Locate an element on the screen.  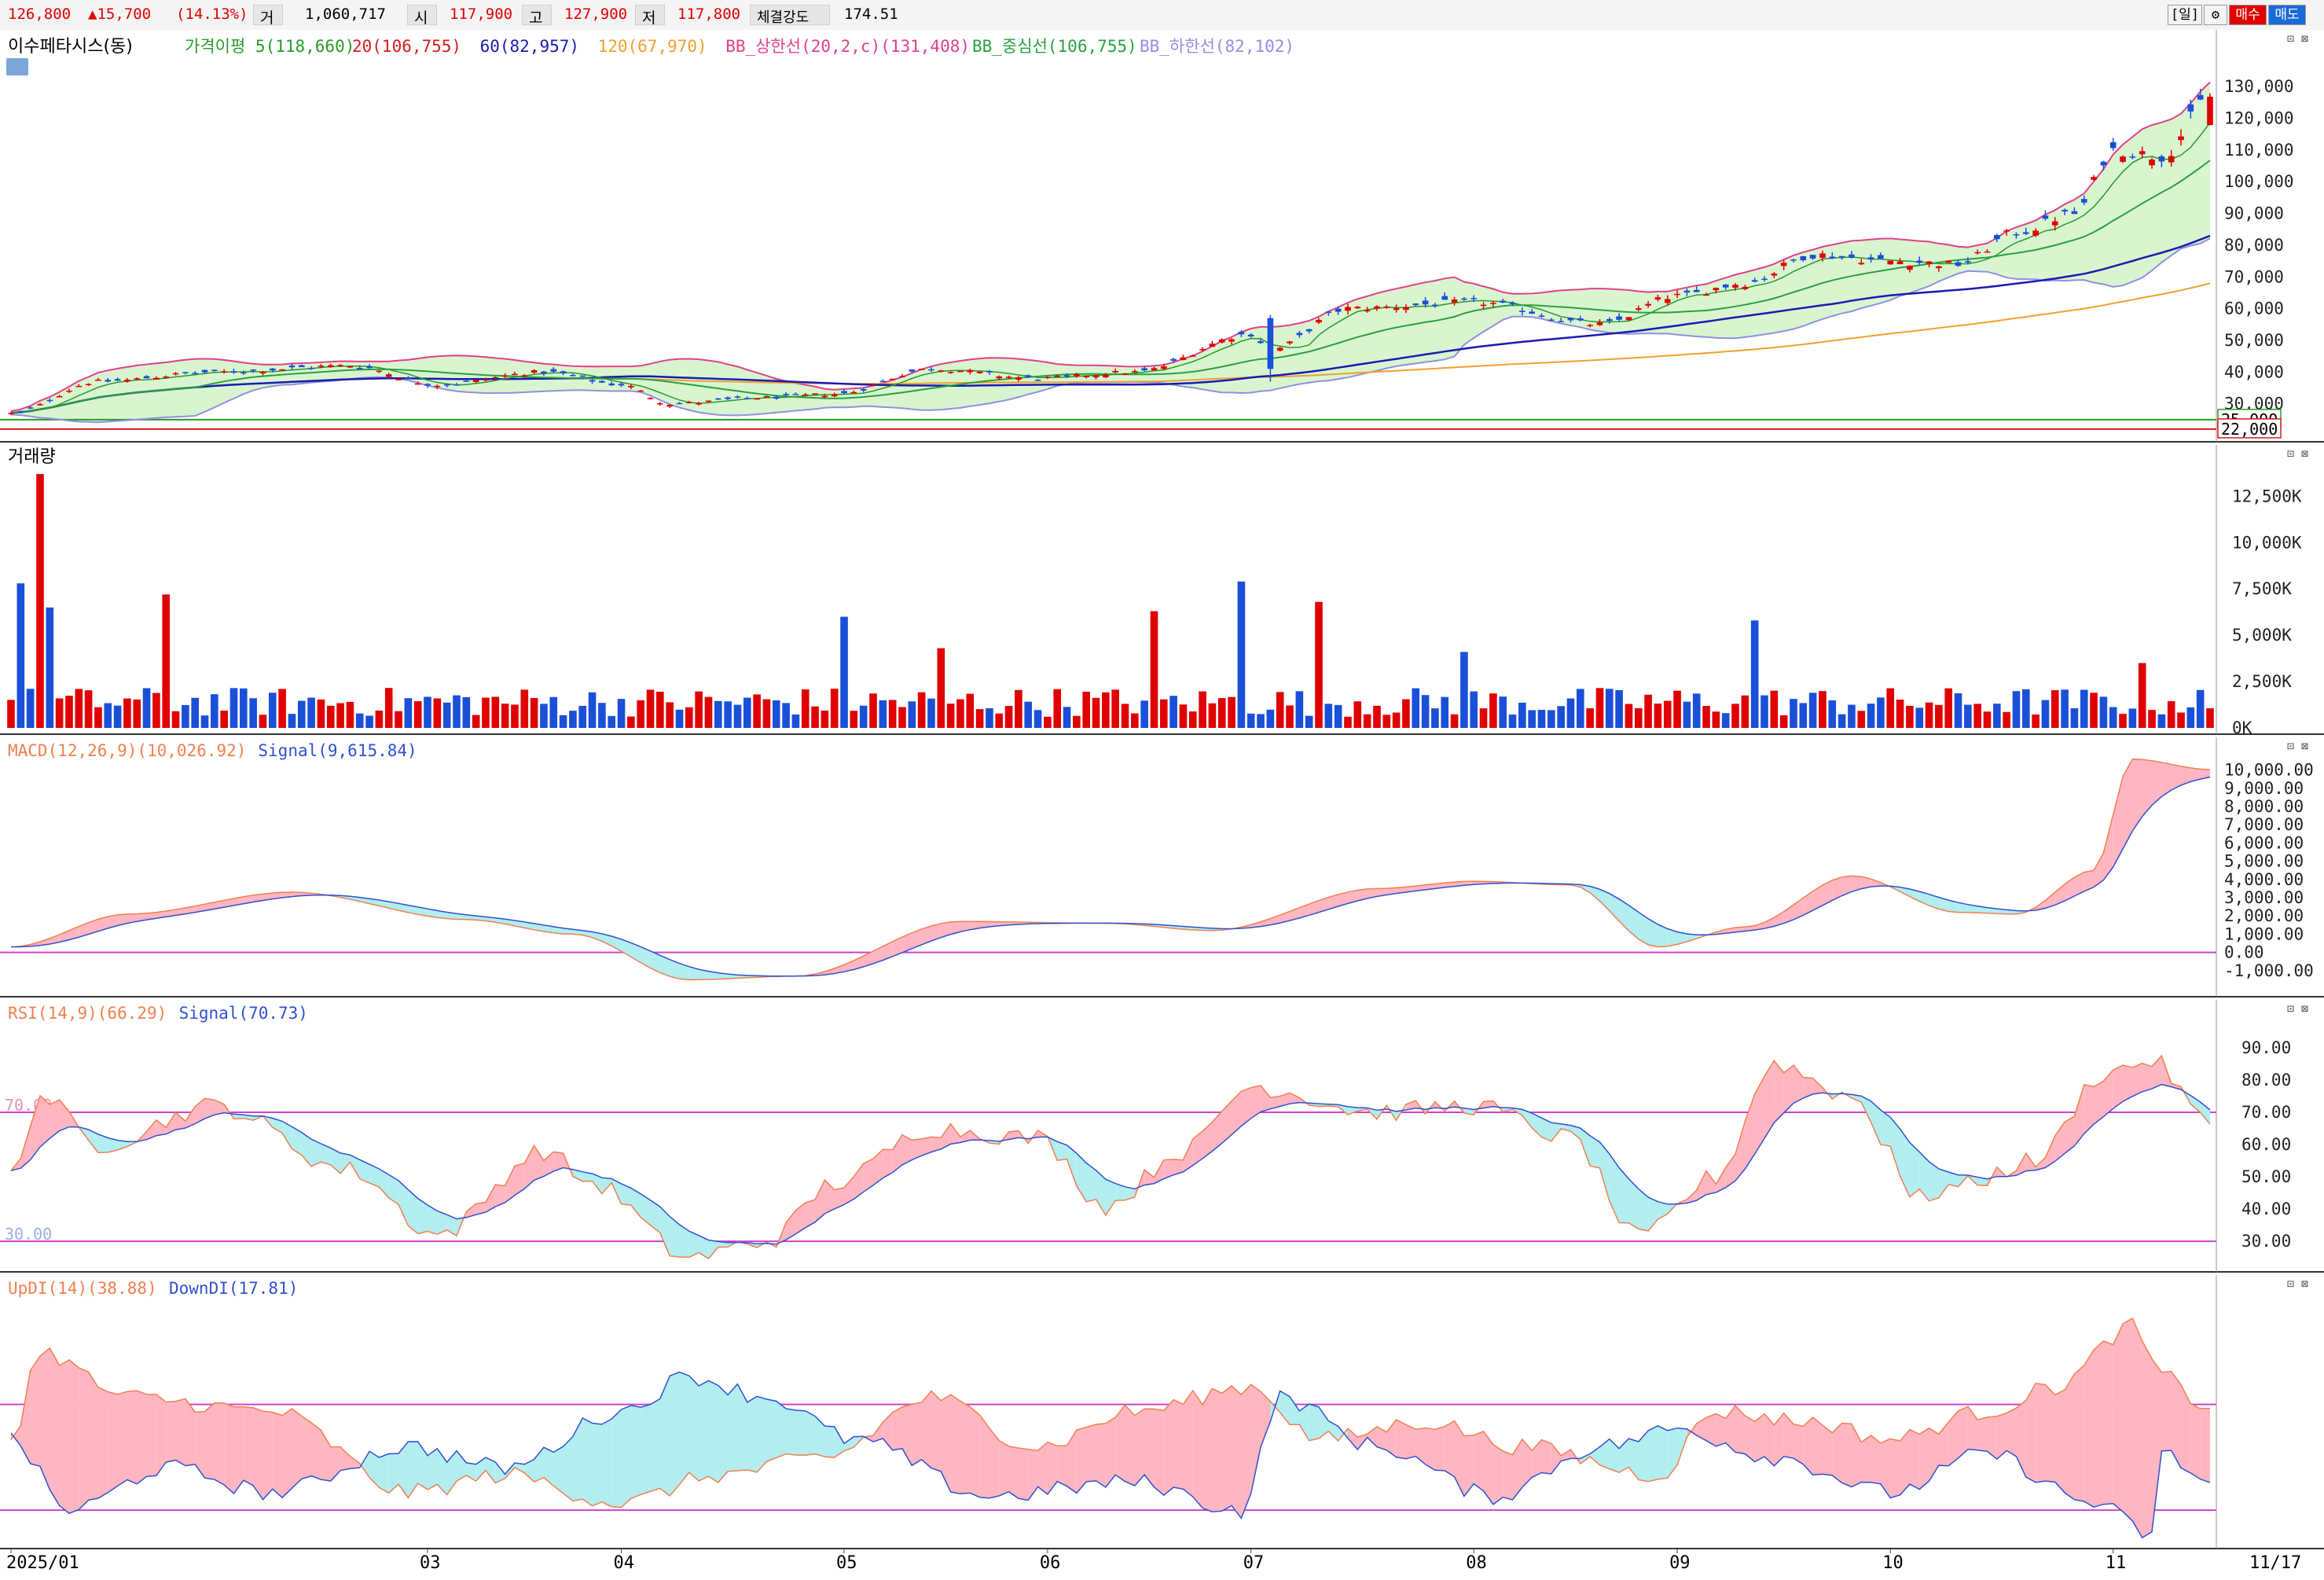
settings-button: ⚙ is located at coordinates (2215, 15).